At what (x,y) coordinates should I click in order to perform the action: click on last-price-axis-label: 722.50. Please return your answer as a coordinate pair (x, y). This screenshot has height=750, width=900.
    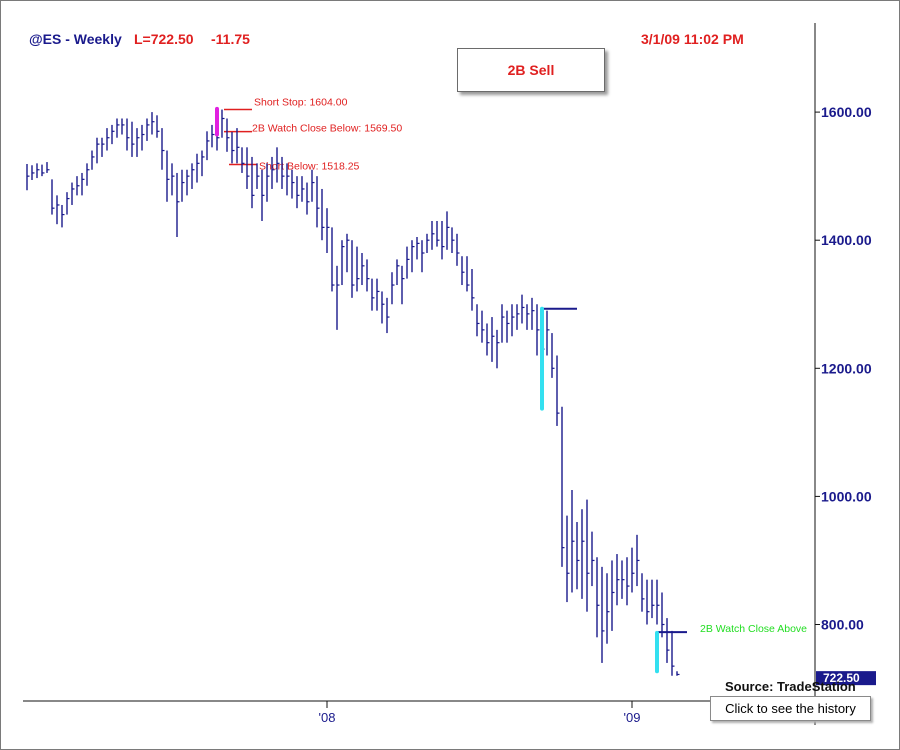
    Looking at the image, I should click on (841, 678).